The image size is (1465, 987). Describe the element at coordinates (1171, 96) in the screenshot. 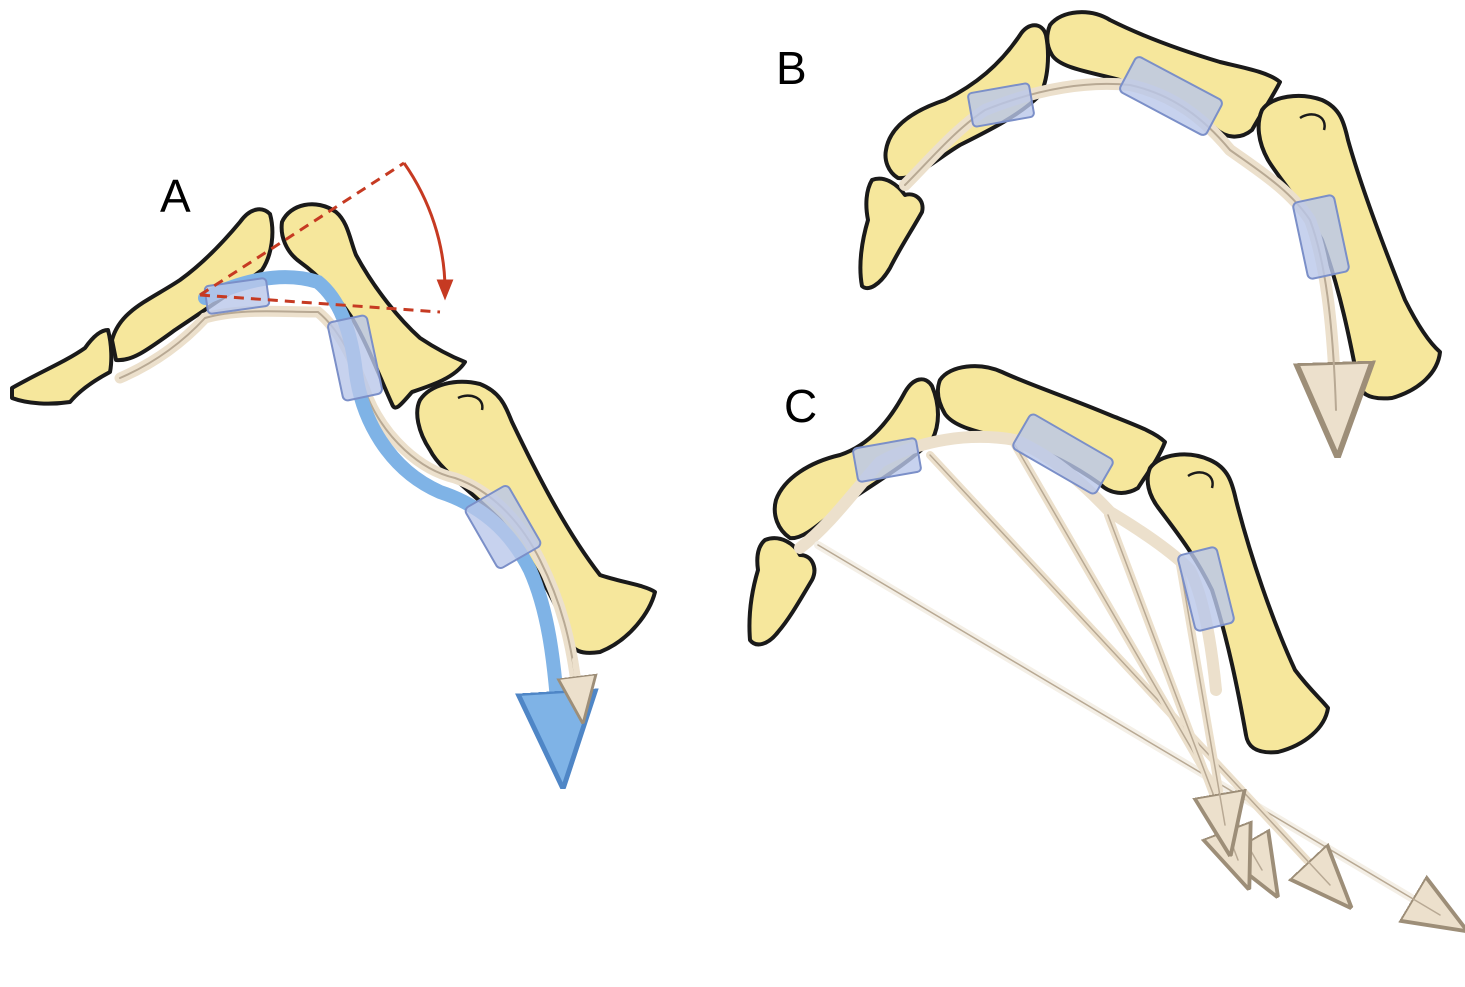

I see `panel-b-pulley-a2` at that location.